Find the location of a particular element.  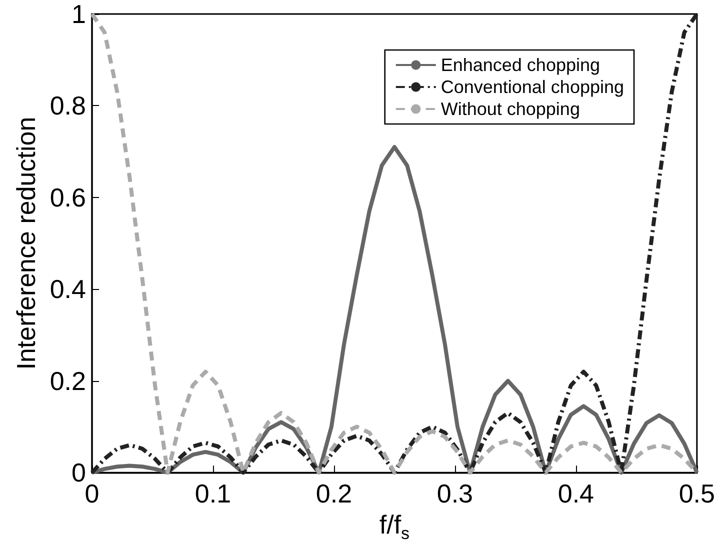

y-tick-label: 0.6 is located at coordinates (68, 197).